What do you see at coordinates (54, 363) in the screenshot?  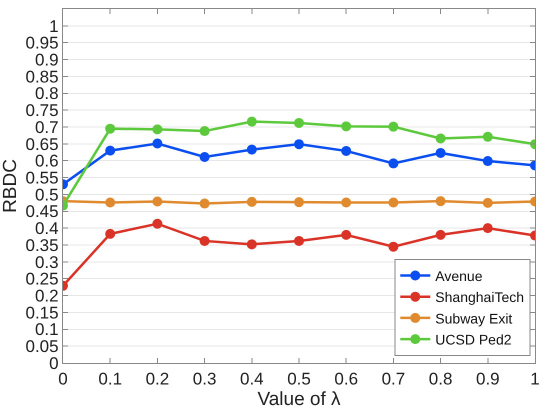 I see `y-tick-label: 0` at bounding box center [54, 363].